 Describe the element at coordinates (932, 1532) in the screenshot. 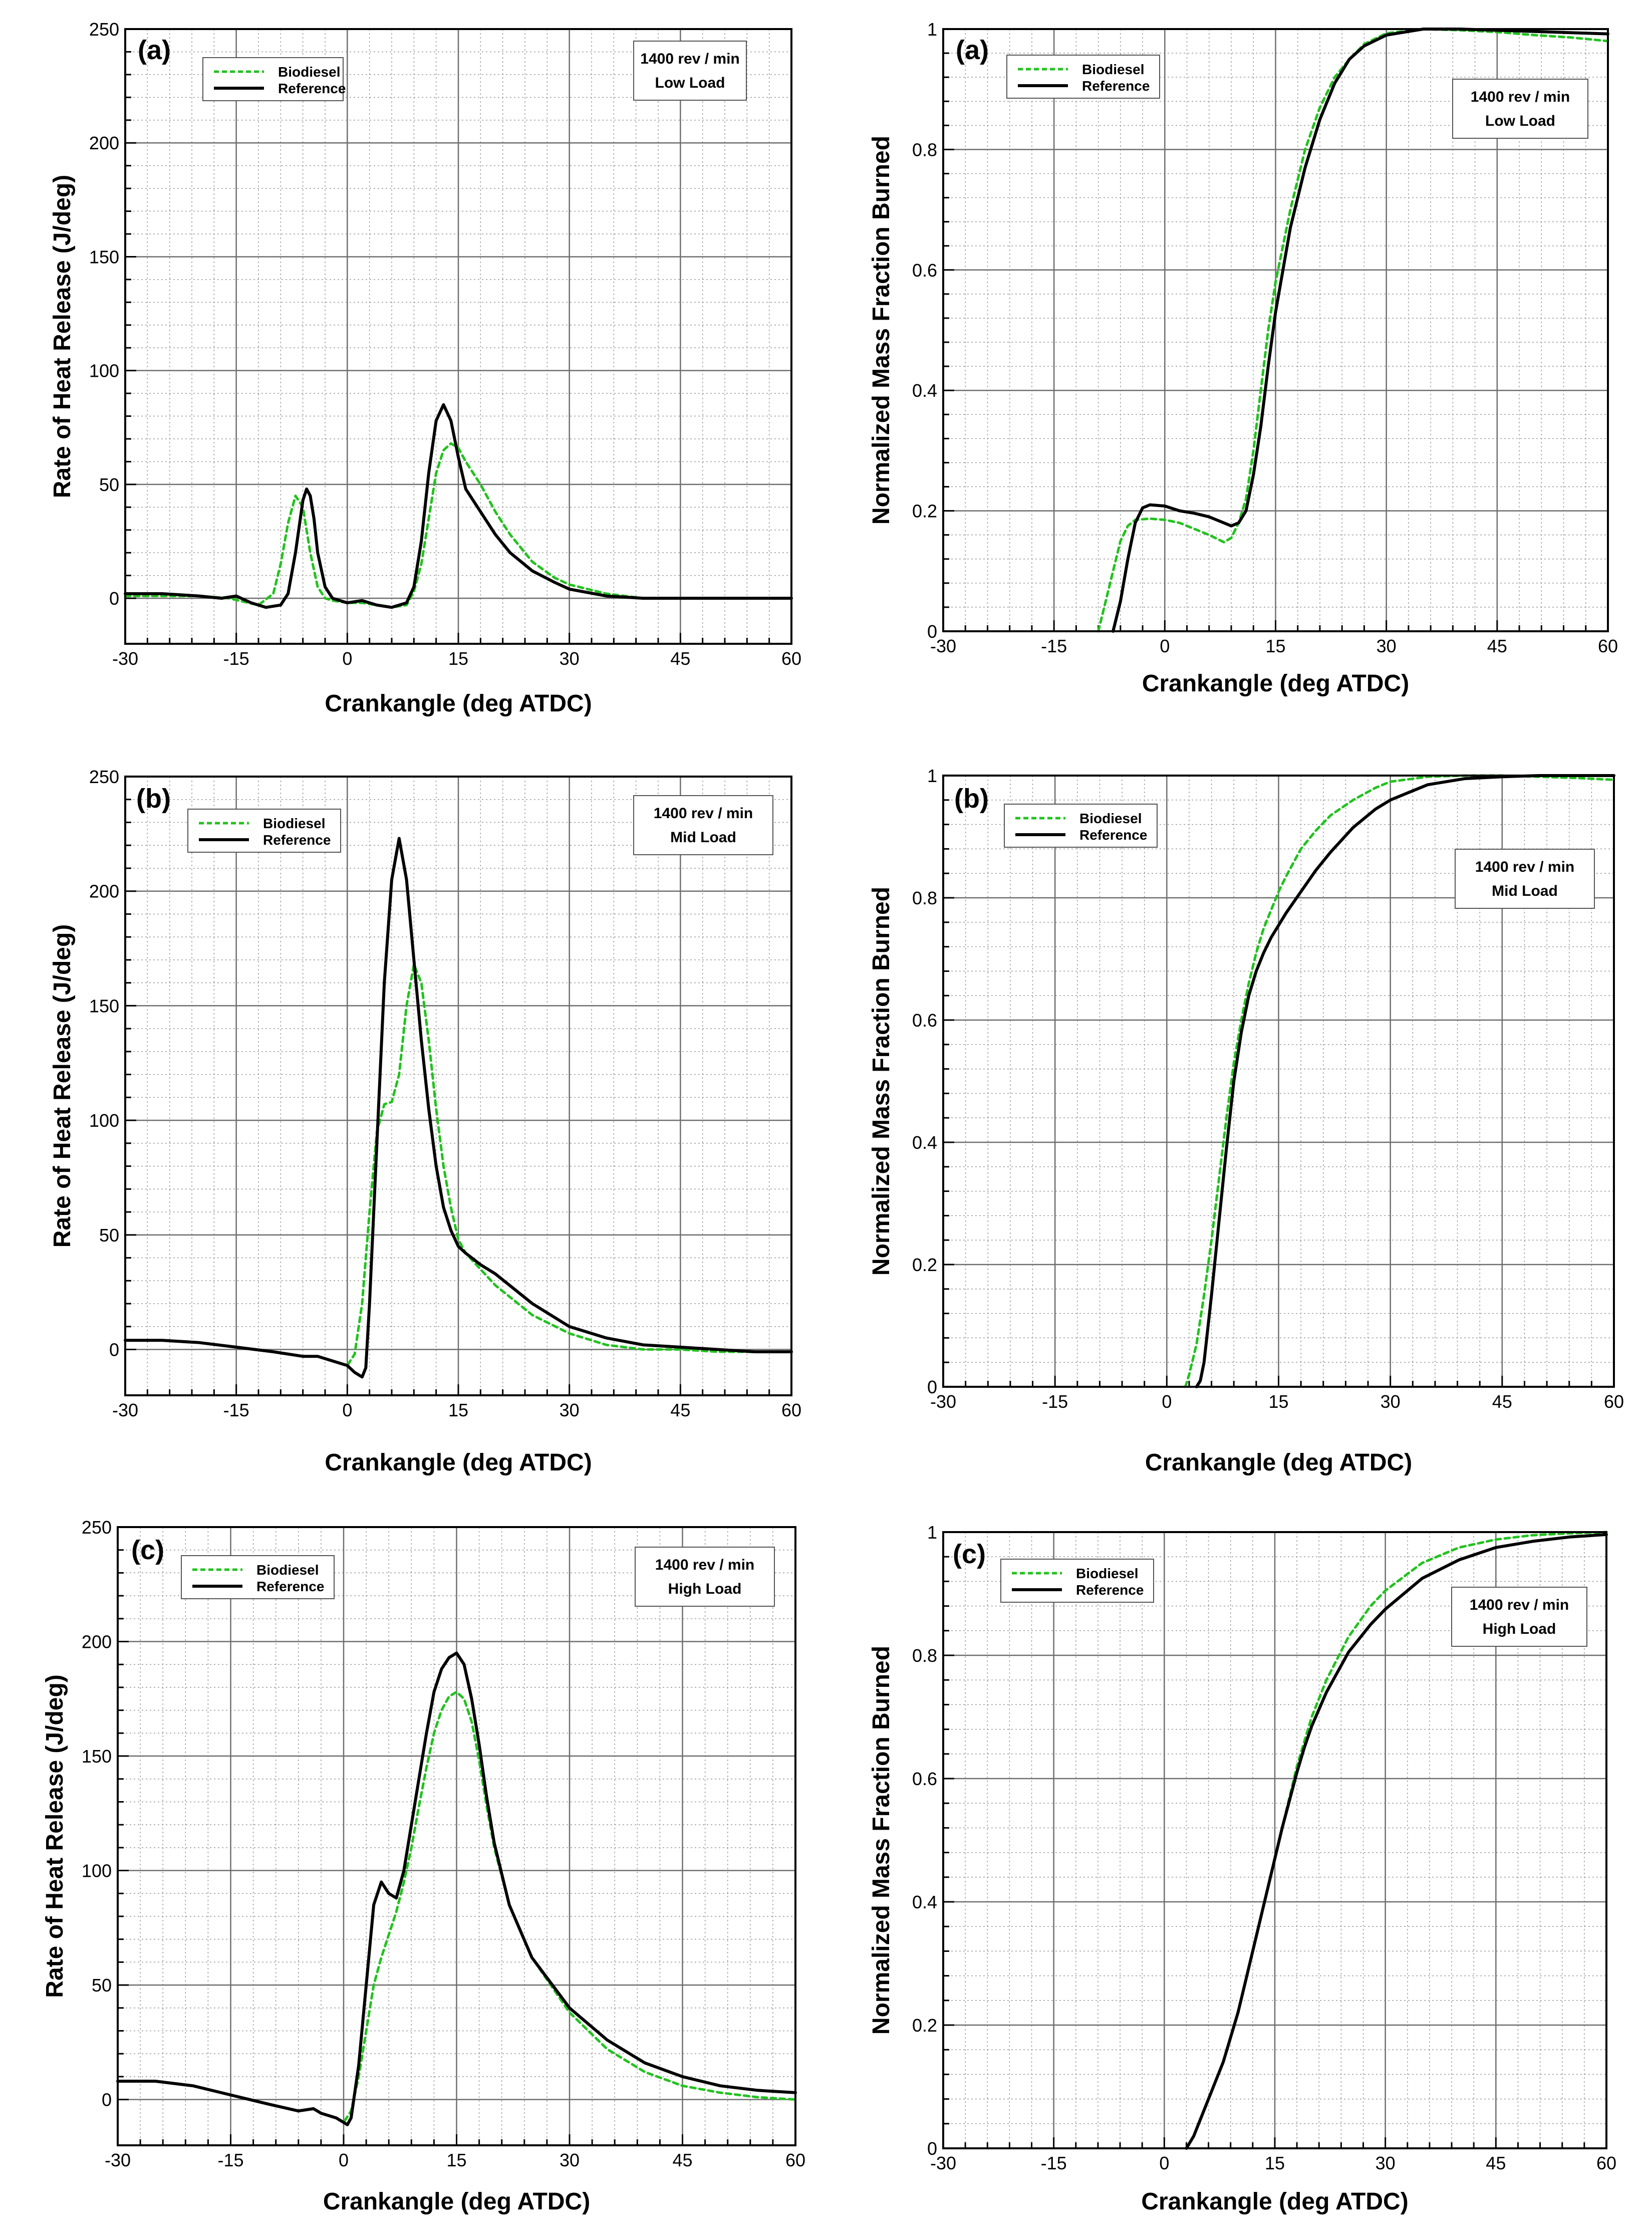

I see `y-tick-label: 1` at that location.